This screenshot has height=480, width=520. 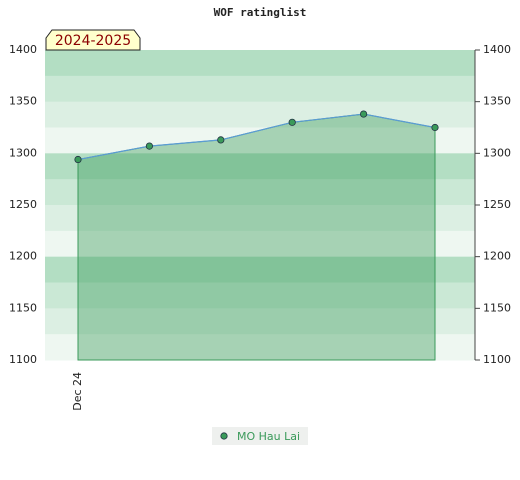 What do you see at coordinates (224, 436) in the screenshot?
I see `legend-marker` at bounding box center [224, 436].